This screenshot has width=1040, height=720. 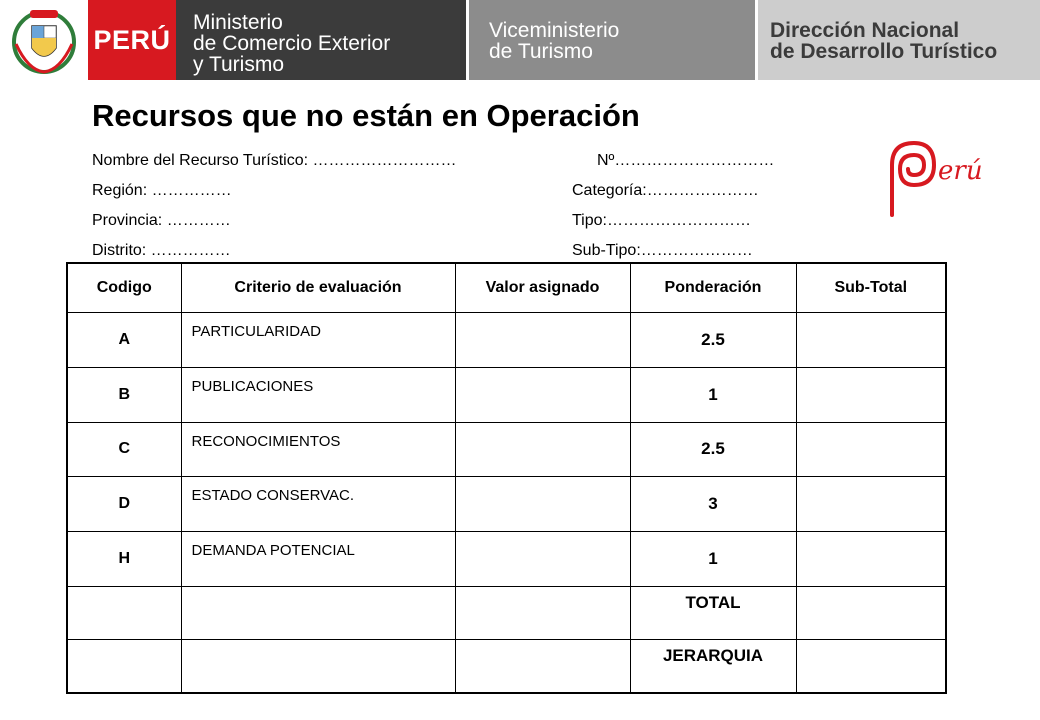 I want to click on header-subtotal: Sub-Total, so click(x=871, y=287).